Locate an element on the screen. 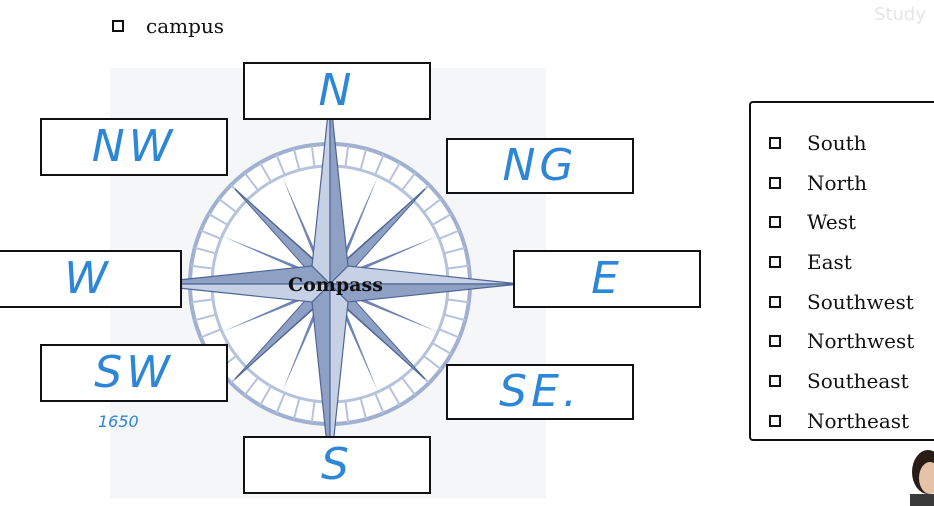  checklist-item-label: South is located at coordinates (837, 142).